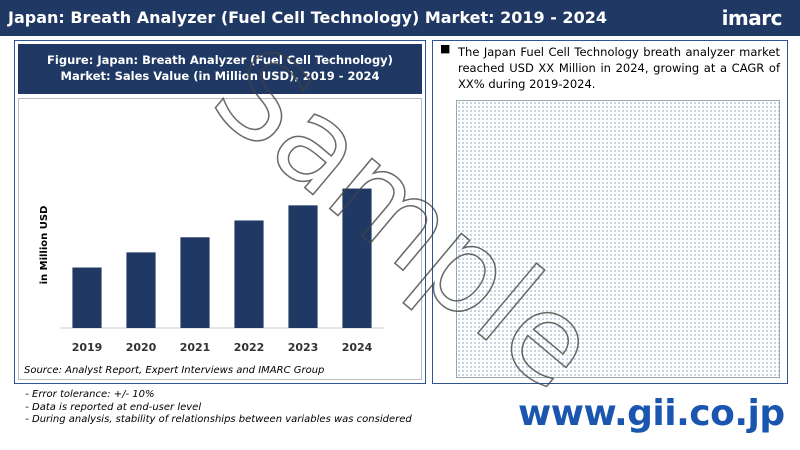 The height and width of the screenshot is (450, 800). Describe the element at coordinates (195, 347) in the screenshot. I see `x-tick-label: 2021` at that location.